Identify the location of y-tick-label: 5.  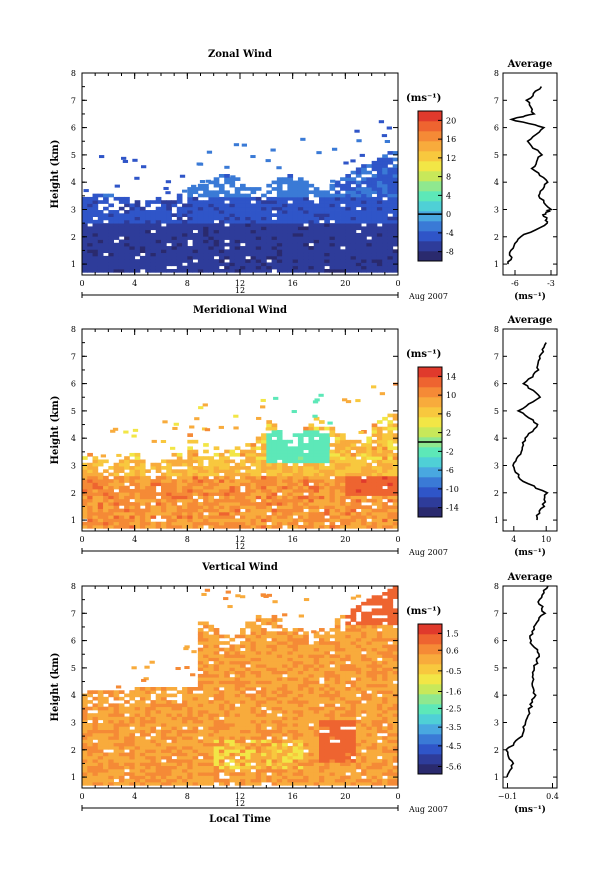
(73, 411).